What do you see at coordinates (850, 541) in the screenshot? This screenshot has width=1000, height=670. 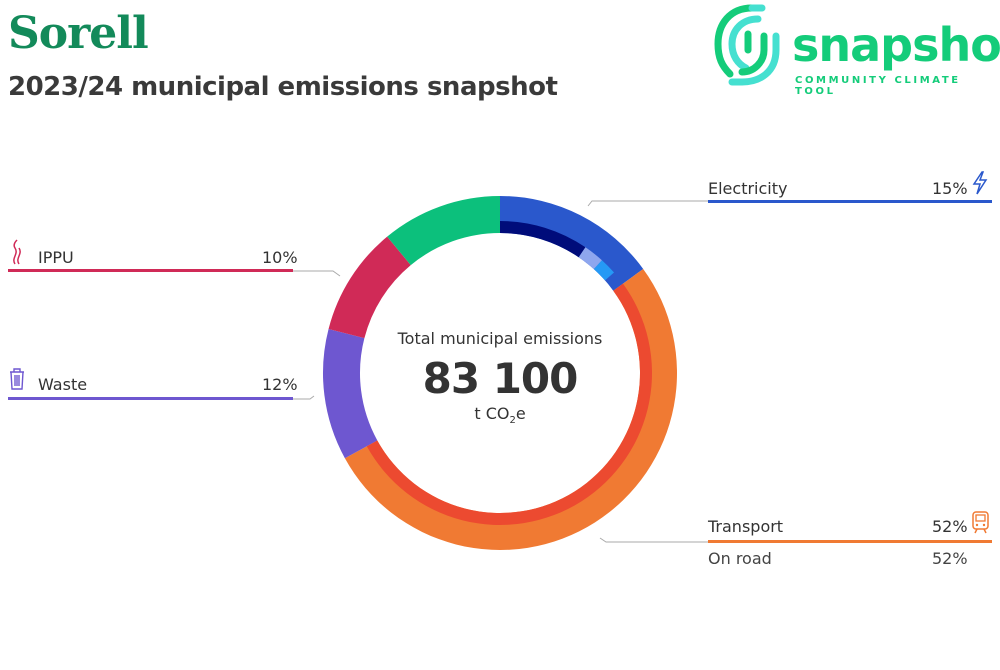 I see `legend-transport-bar` at bounding box center [850, 541].